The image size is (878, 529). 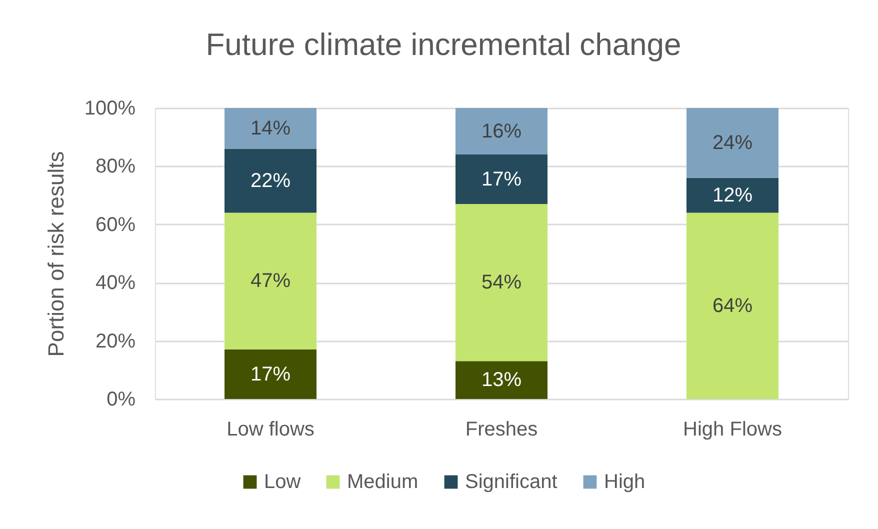 I want to click on y-axis-title: Portion of risk results, so click(x=55, y=254).